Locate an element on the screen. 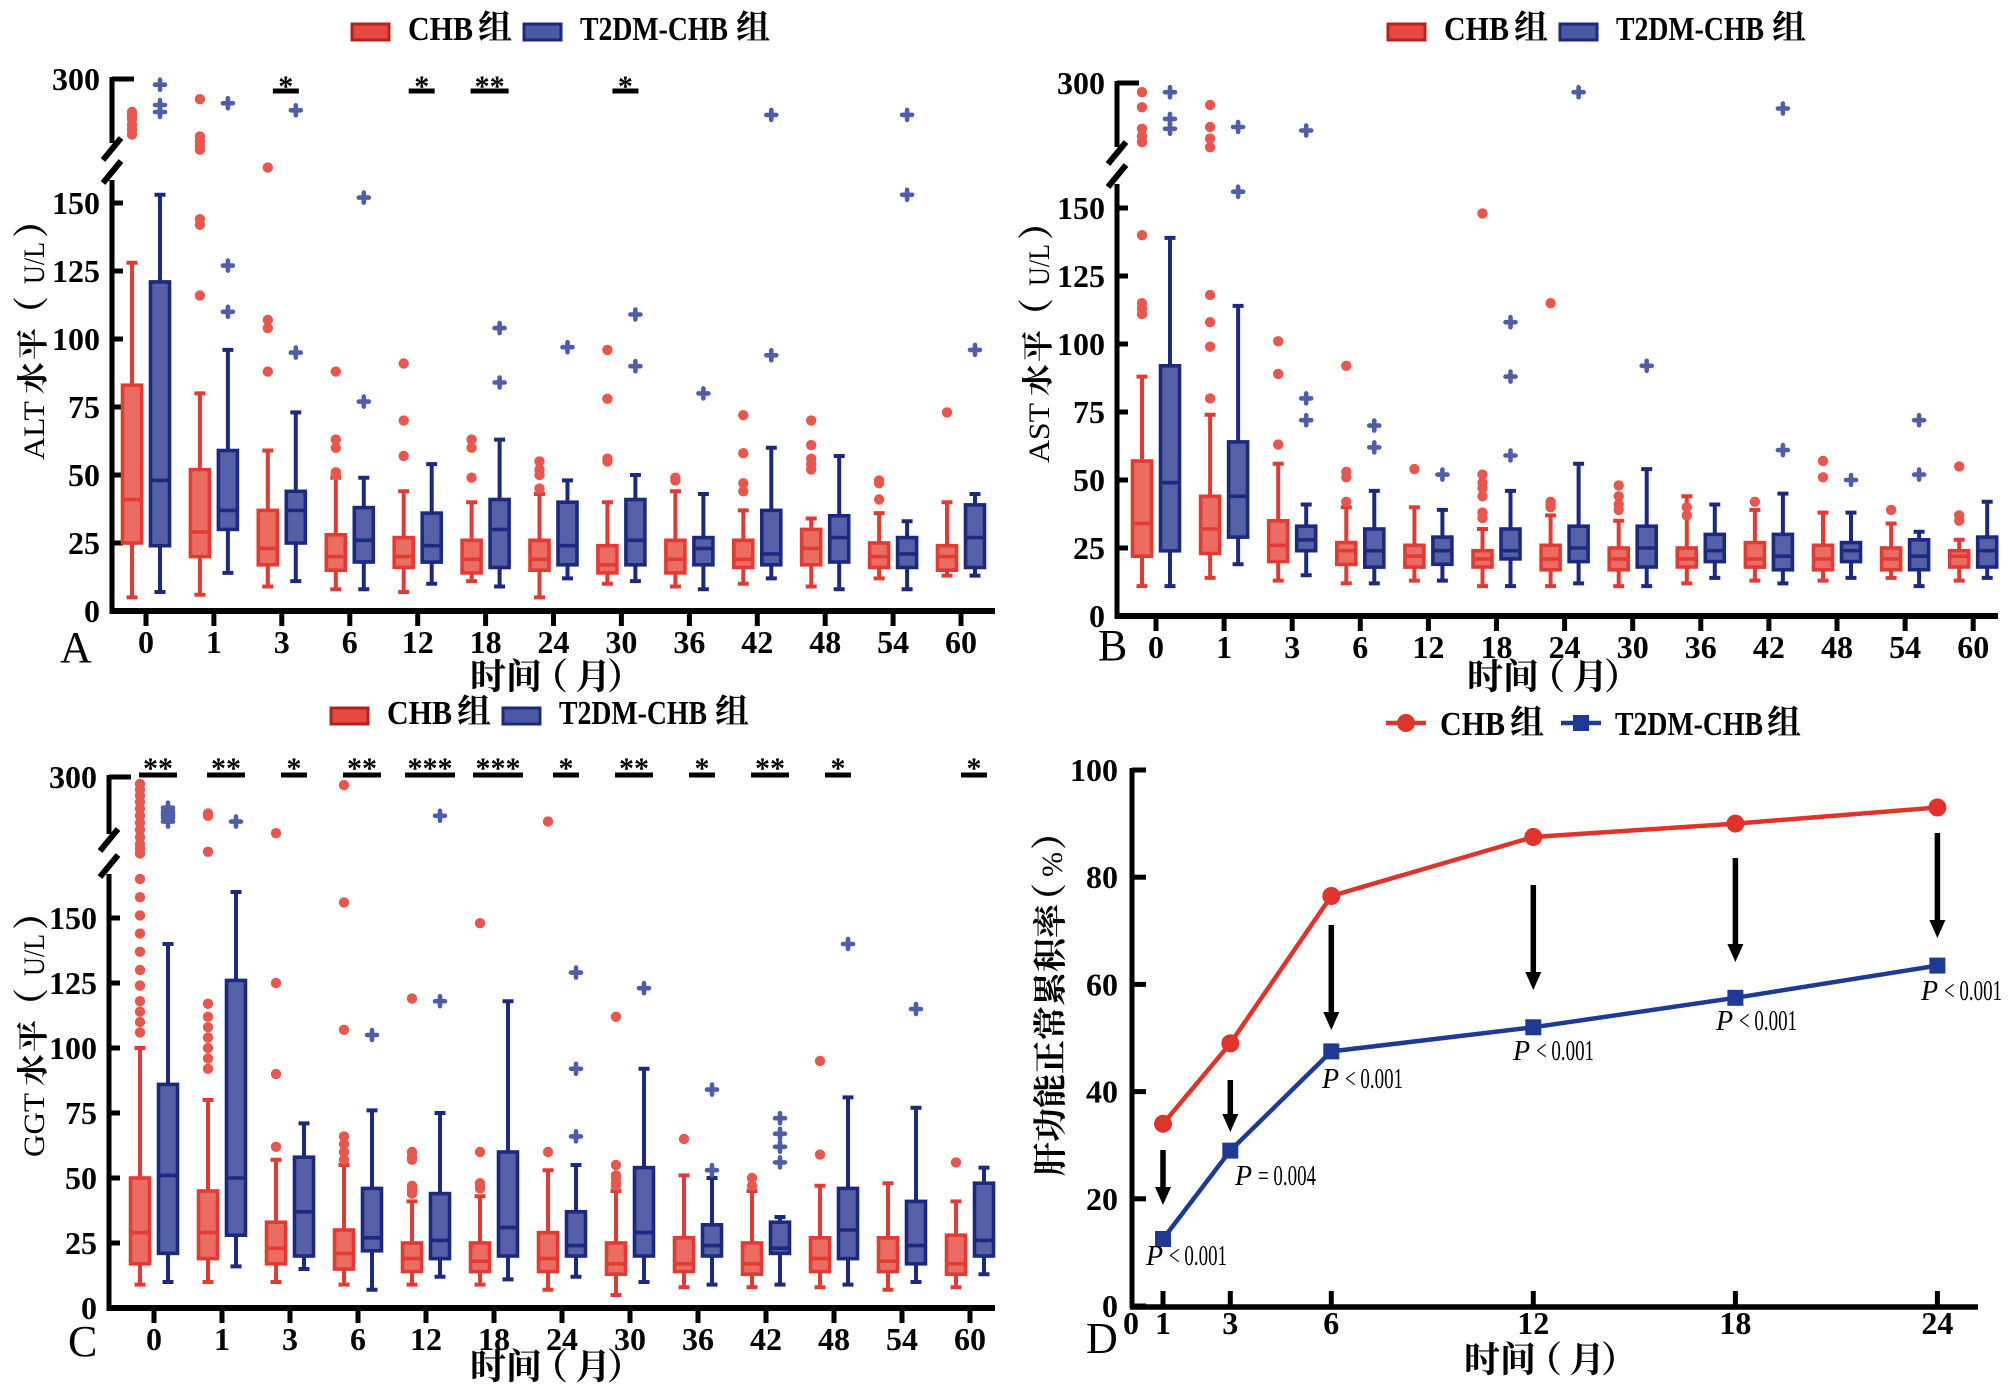 This screenshot has width=2015, height=1388. svg-text: AST is located at coordinates (1039, 433).